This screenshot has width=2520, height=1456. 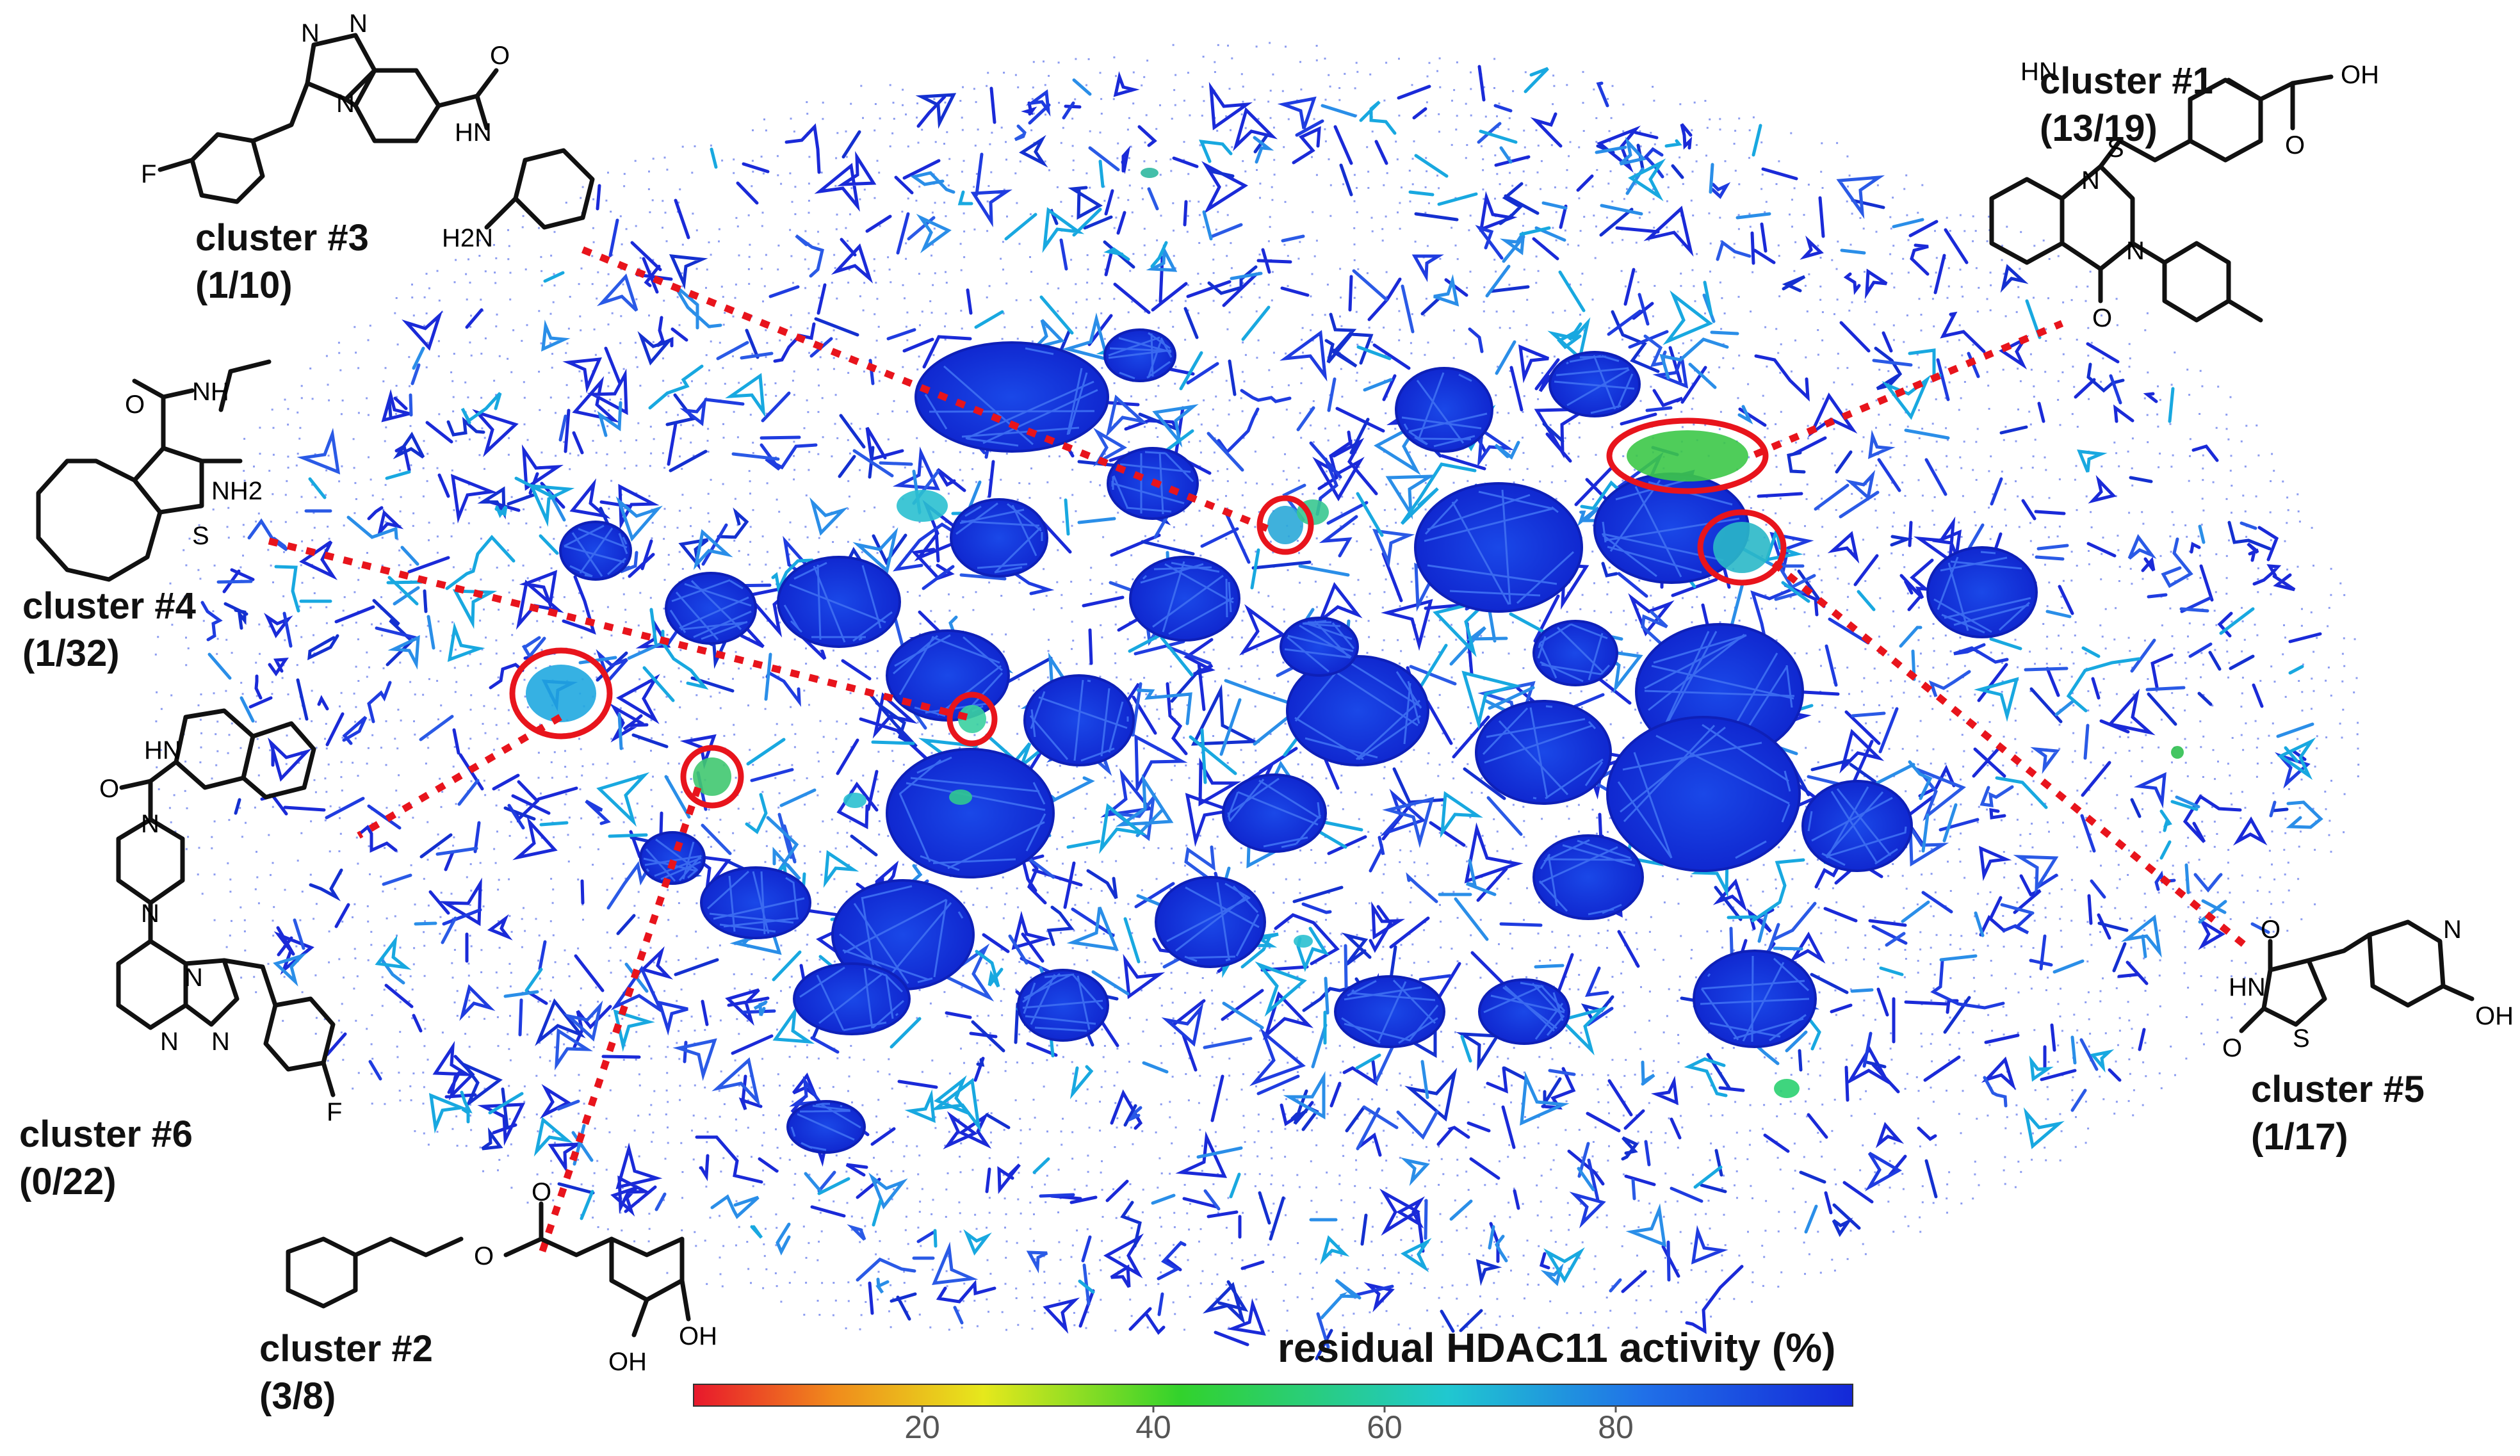 I want to click on cluster-name: cluster #5, so click(x=2338, y=1089).